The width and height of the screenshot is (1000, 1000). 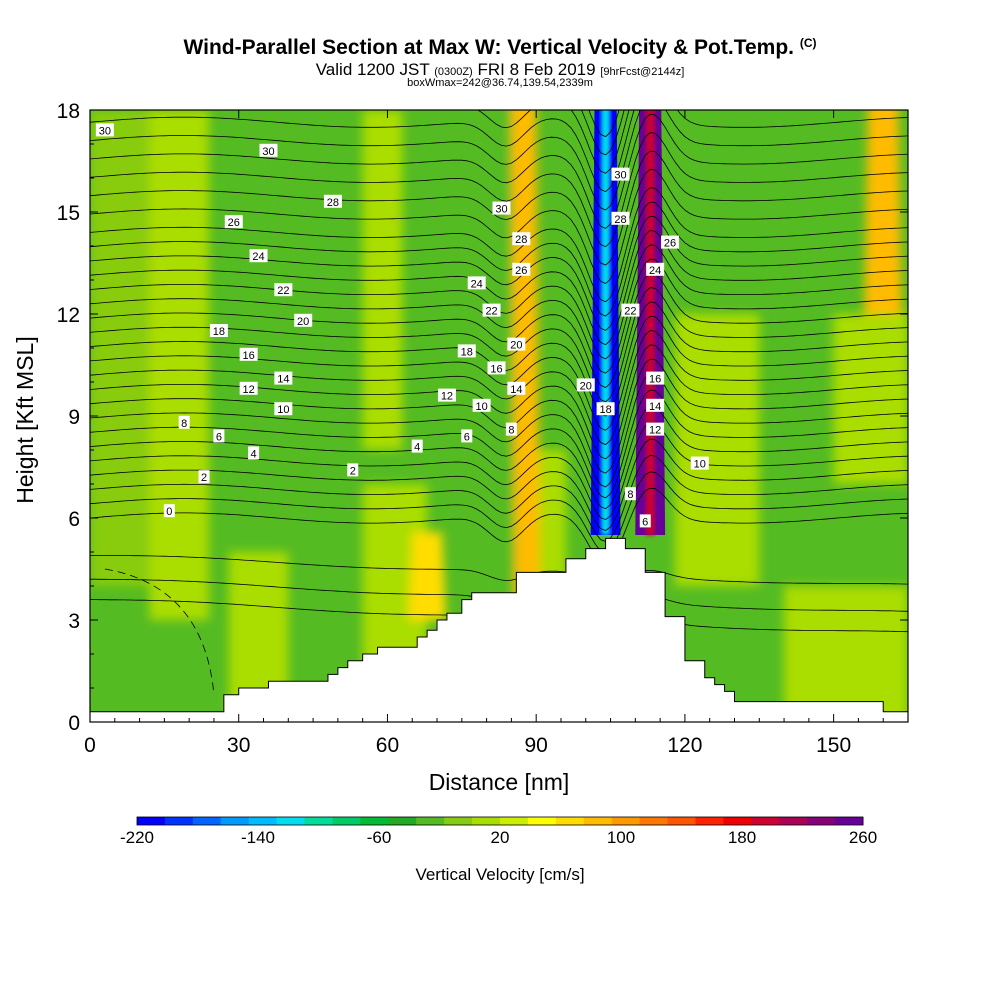 What do you see at coordinates (372, 69) in the screenshot?
I see `valid-time: Valid 1200 JST` at bounding box center [372, 69].